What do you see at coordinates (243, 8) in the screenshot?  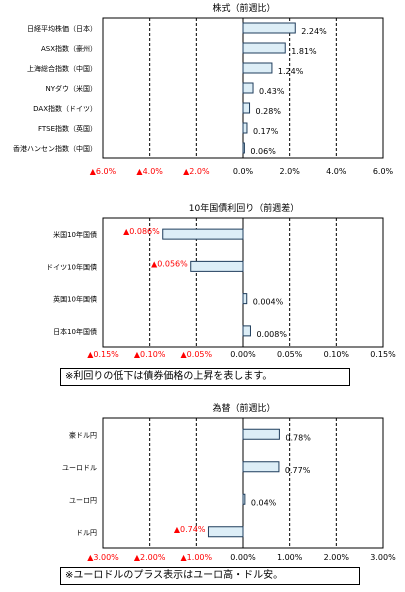 I see `chart-title: 株式（前週比）` at bounding box center [243, 8].